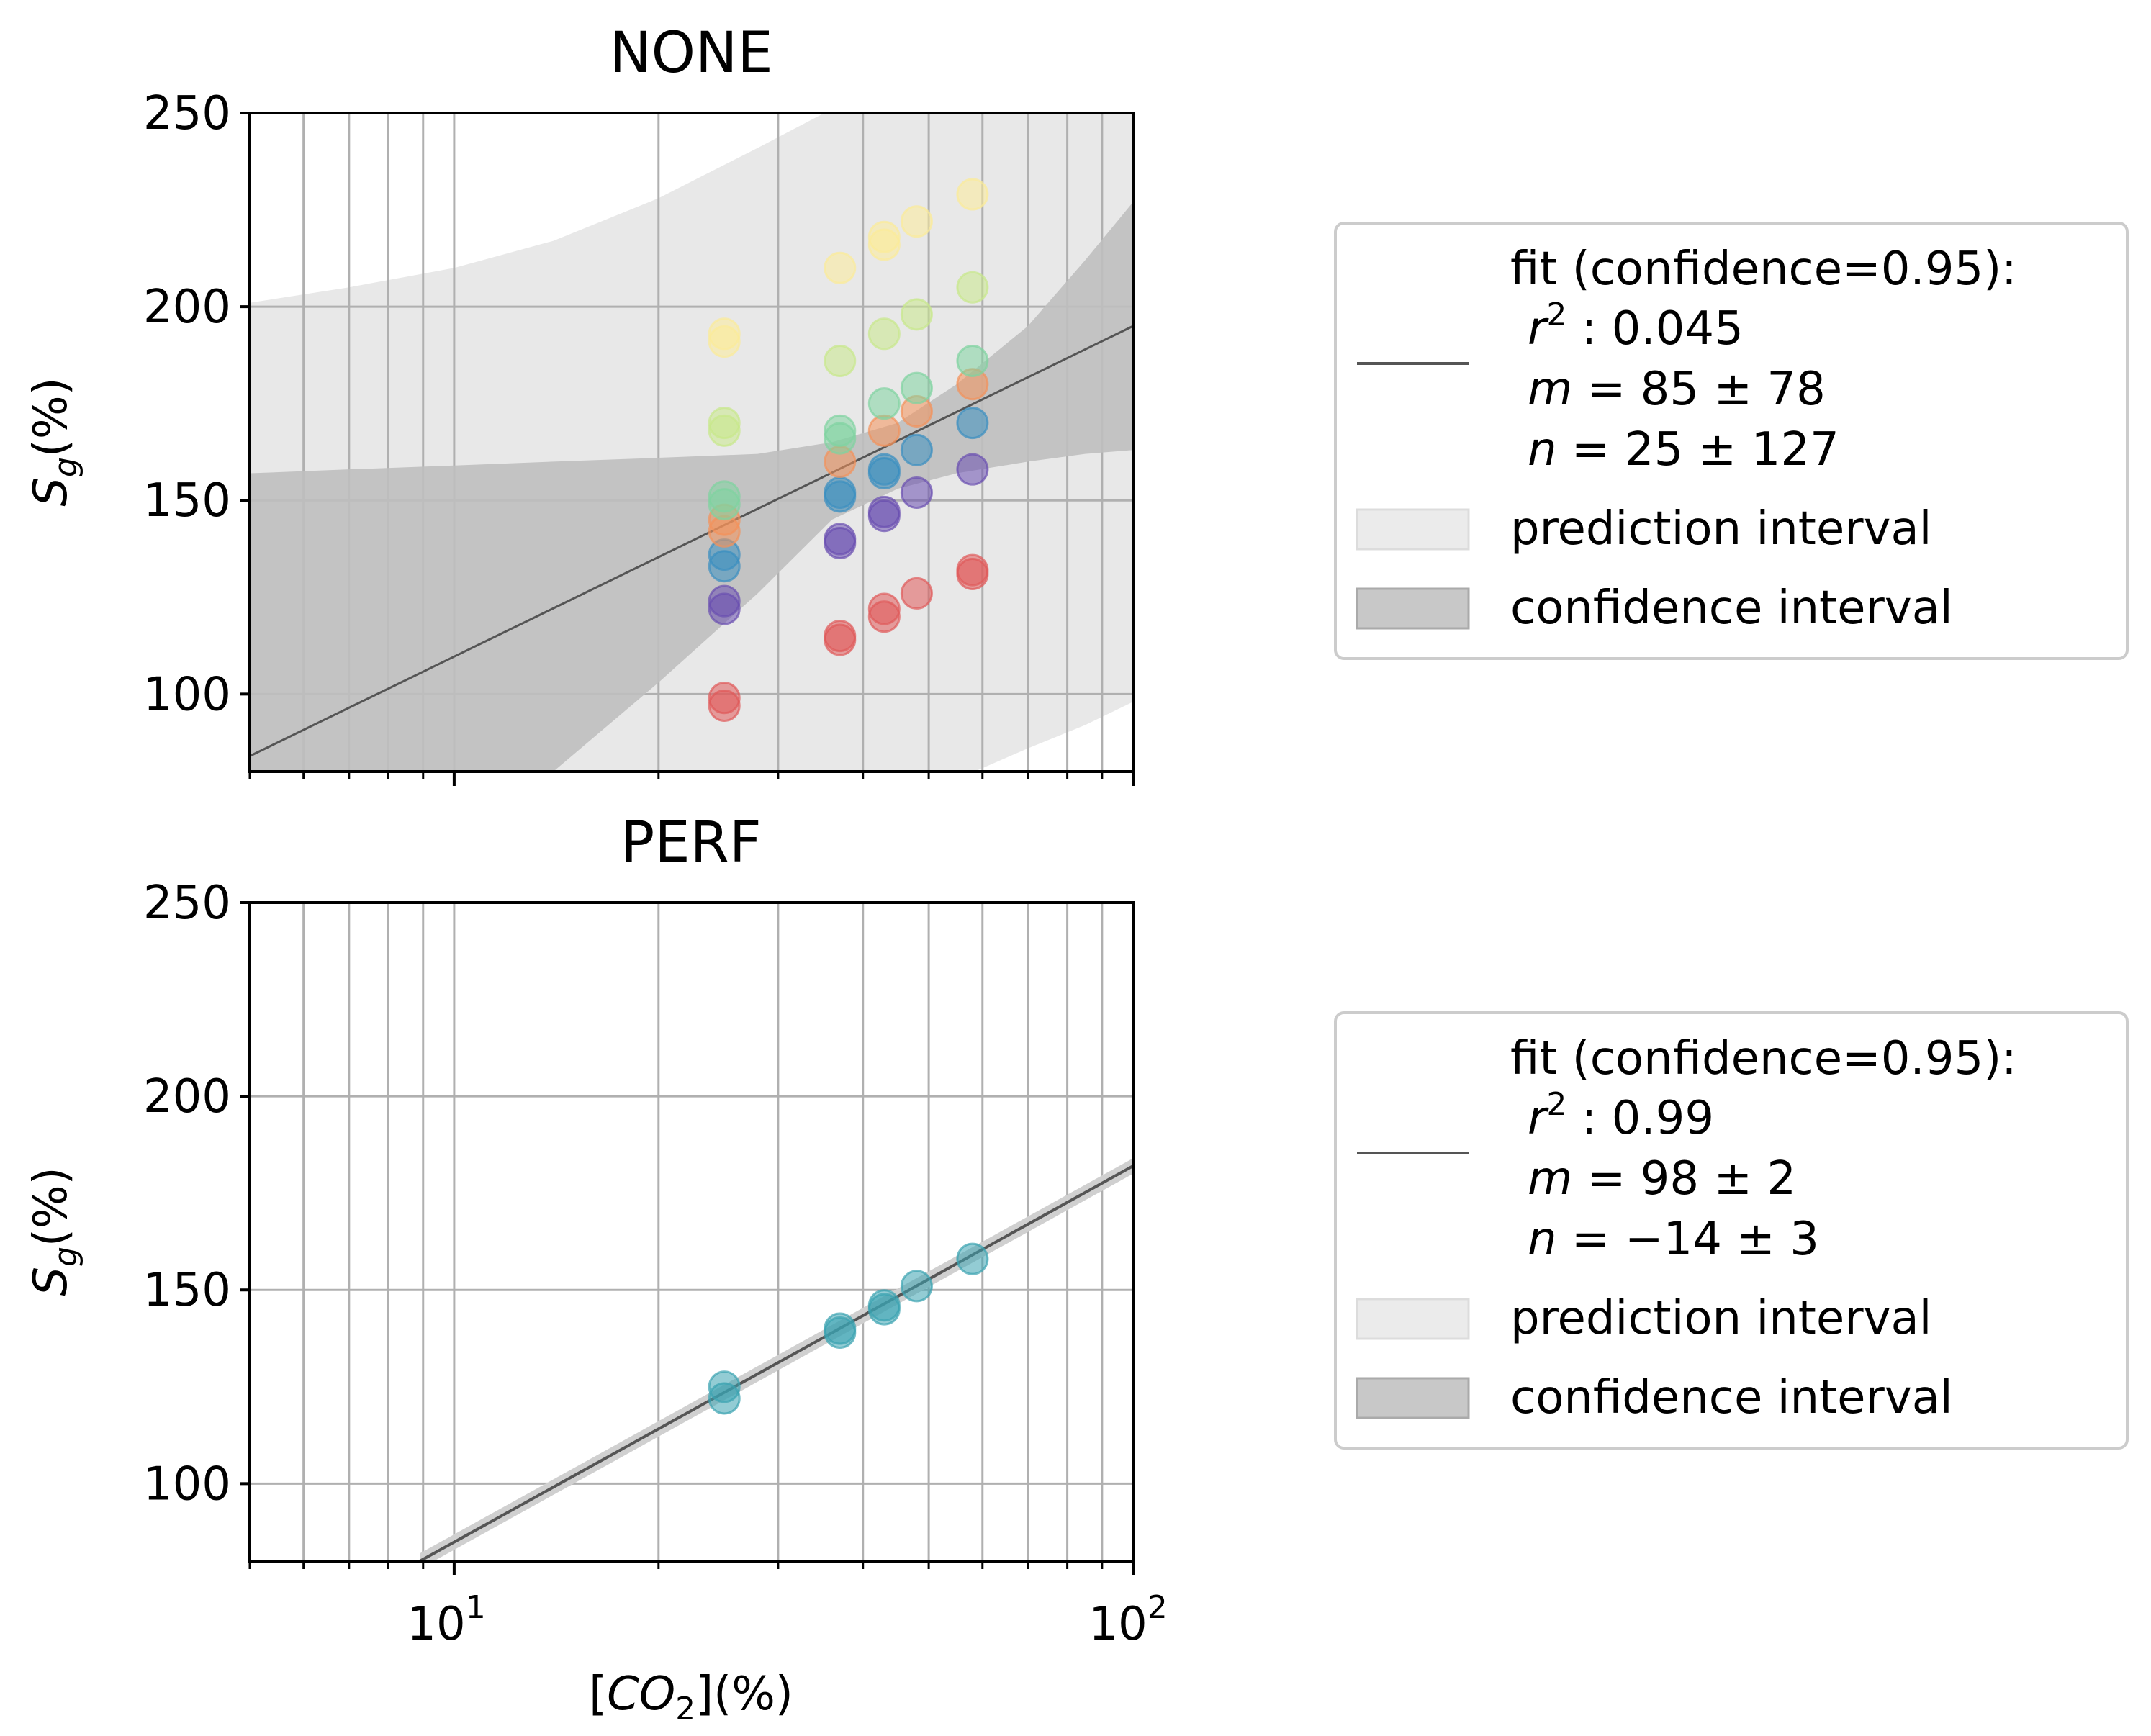  I want to click on xtick-label-10-1: 10¹, so click(446, 1620).